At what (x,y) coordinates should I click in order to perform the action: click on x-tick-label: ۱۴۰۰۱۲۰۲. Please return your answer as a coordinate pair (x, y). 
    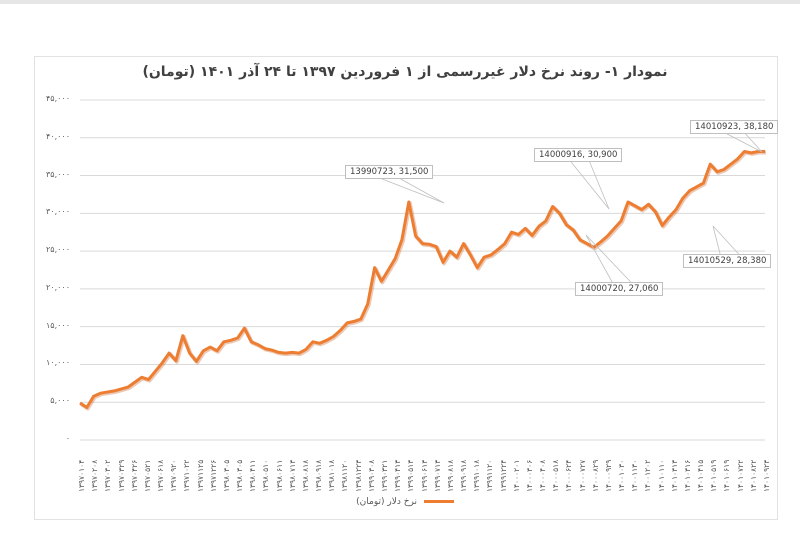
    Looking at the image, I should click on (648, 475).